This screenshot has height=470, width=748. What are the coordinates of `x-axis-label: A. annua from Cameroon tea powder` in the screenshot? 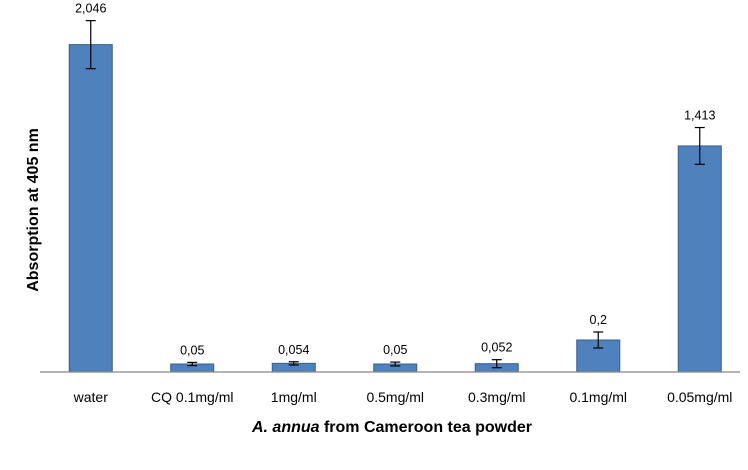 It's located at (391, 427).